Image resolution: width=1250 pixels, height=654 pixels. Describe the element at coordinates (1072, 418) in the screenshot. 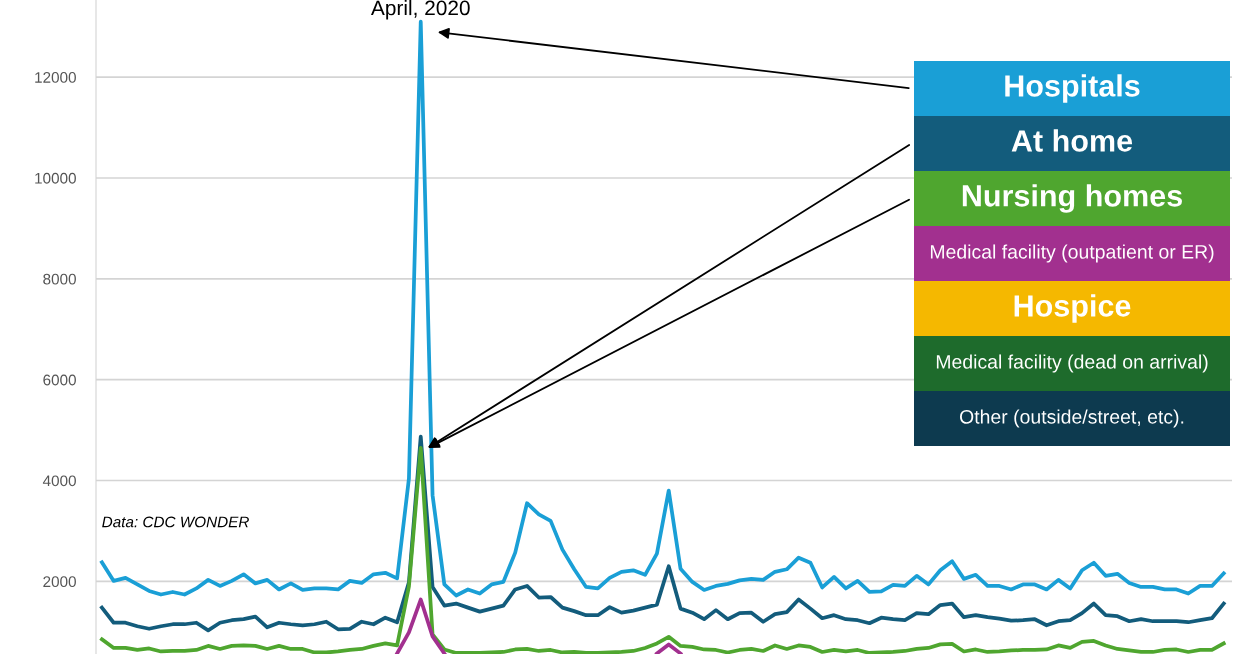

I see `annotation: Other (outside/street, etc).` at that location.